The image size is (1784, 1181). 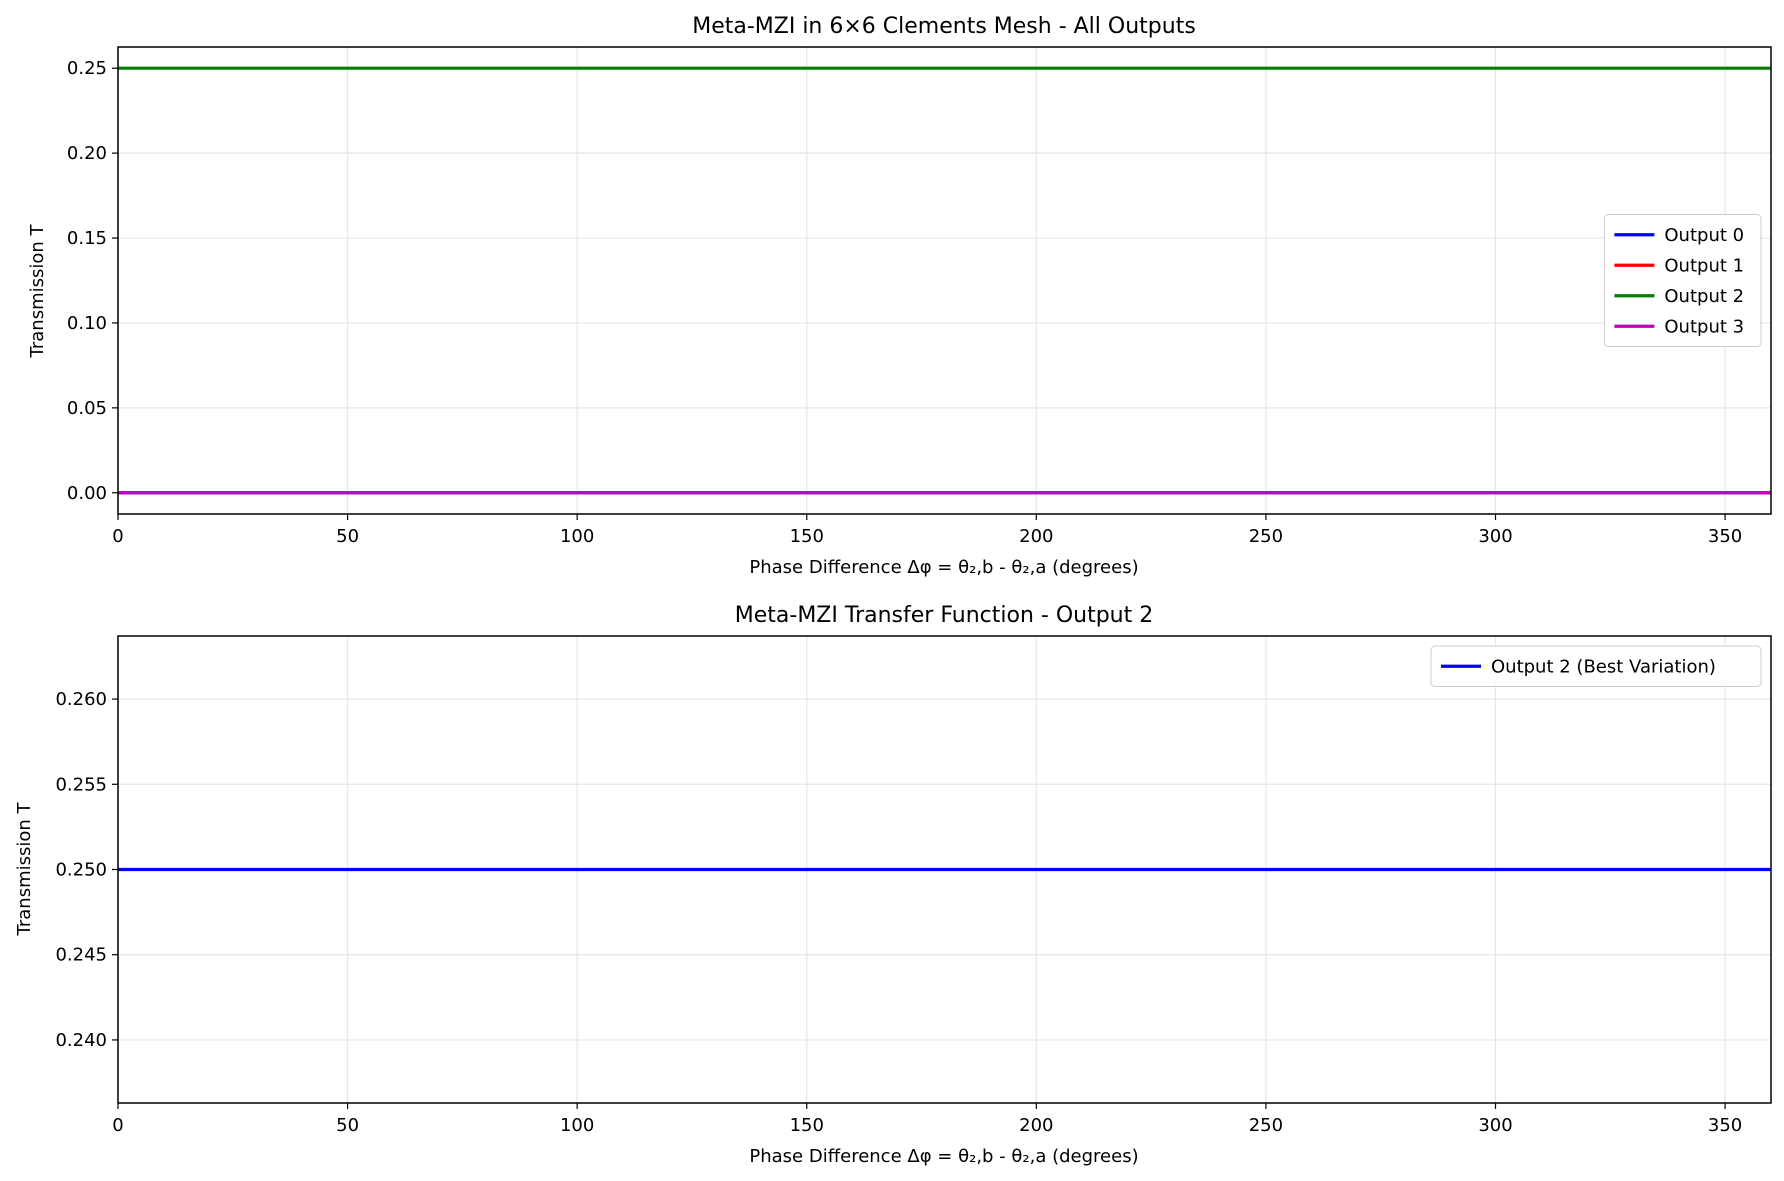 What do you see at coordinates (944, 615) in the screenshot?
I see `chart-title: Meta-MZI Transfer Function - Output 2` at bounding box center [944, 615].